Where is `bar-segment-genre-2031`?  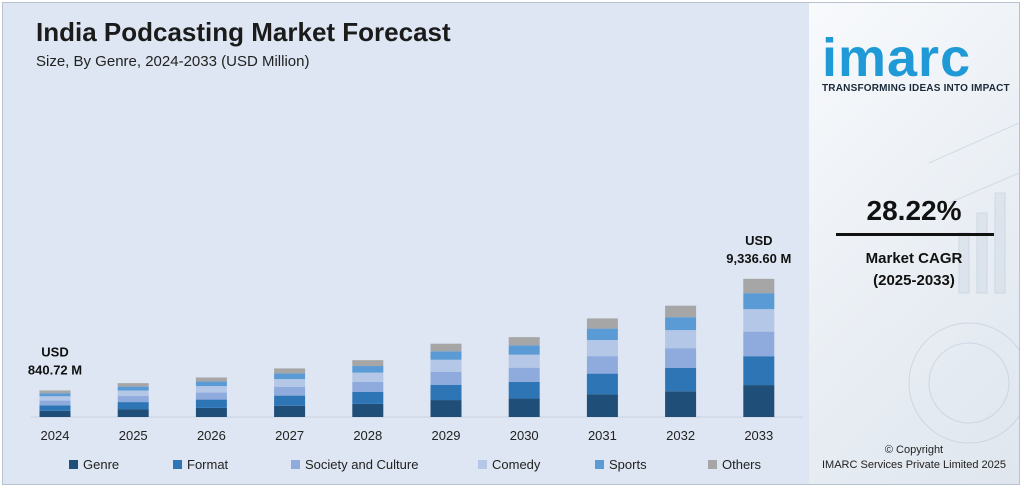 bar-segment-genre-2031 is located at coordinates (602, 405).